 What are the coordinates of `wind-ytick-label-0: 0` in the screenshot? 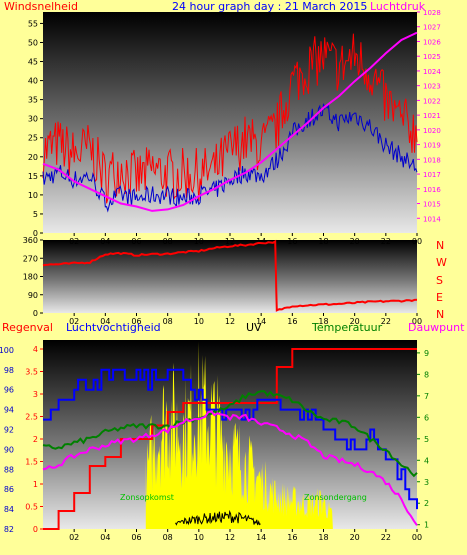 It's located at (35, 233).